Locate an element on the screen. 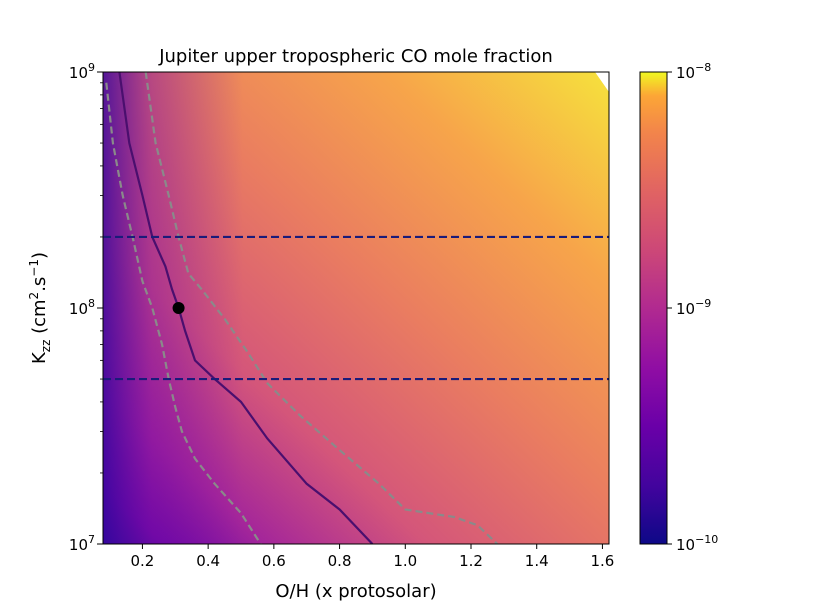 Image resolution: width=817 pixels, height=612 pixels. x-tick-label: 1.0 is located at coordinates (405, 561).